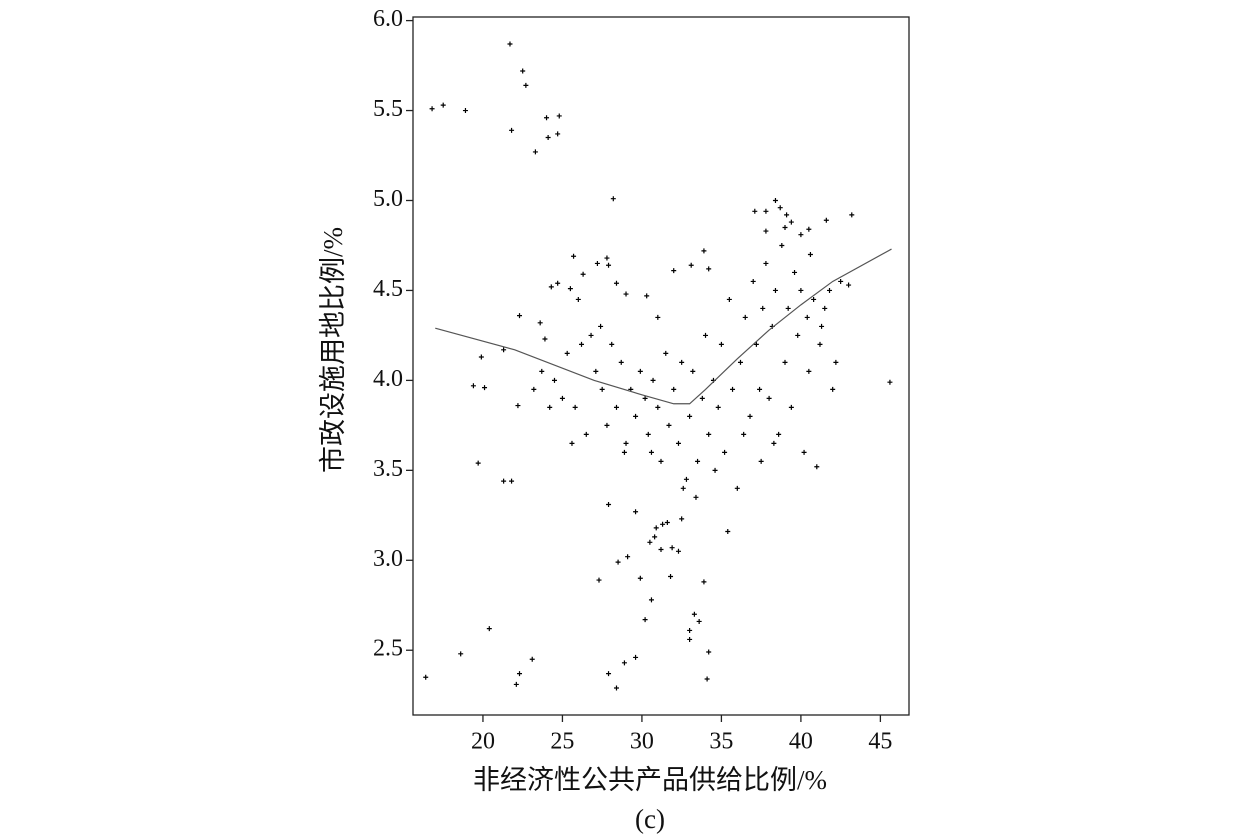 The width and height of the screenshot is (1233, 838). I want to click on x-tick-label: 20, so click(483, 742).